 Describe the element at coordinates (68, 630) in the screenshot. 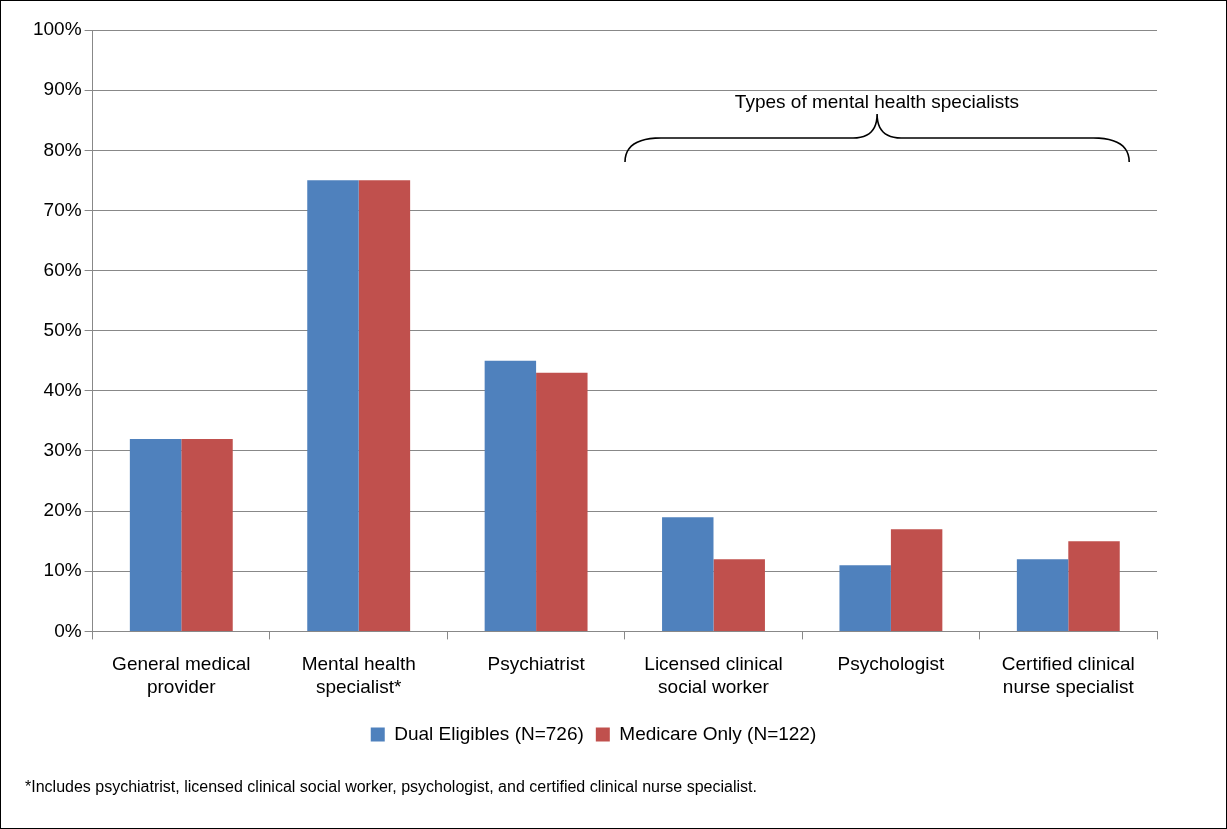

I see `y-tick-label: 0%` at that location.